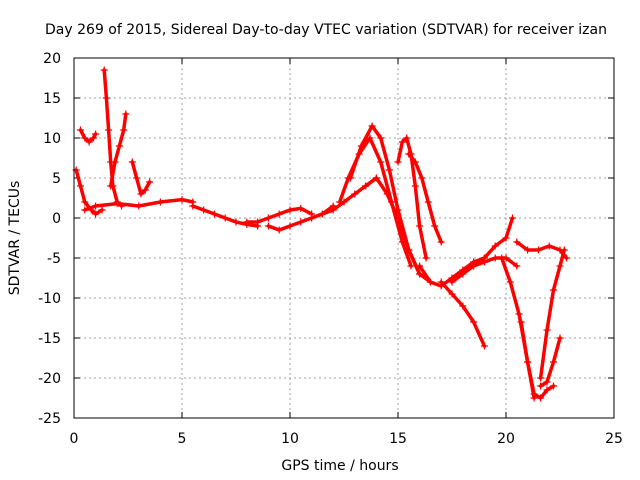 This screenshot has height=480, width=640. Describe the element at coordinates (49, 419) in the screenshot. I see `y-tick-label: -25` at that location.